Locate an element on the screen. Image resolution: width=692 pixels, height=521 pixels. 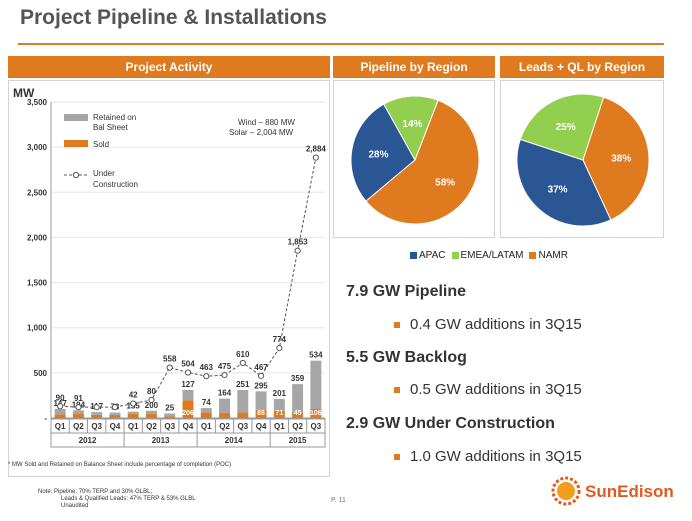
y-tick-label: 2,000 is located at coordinates (37, 237).